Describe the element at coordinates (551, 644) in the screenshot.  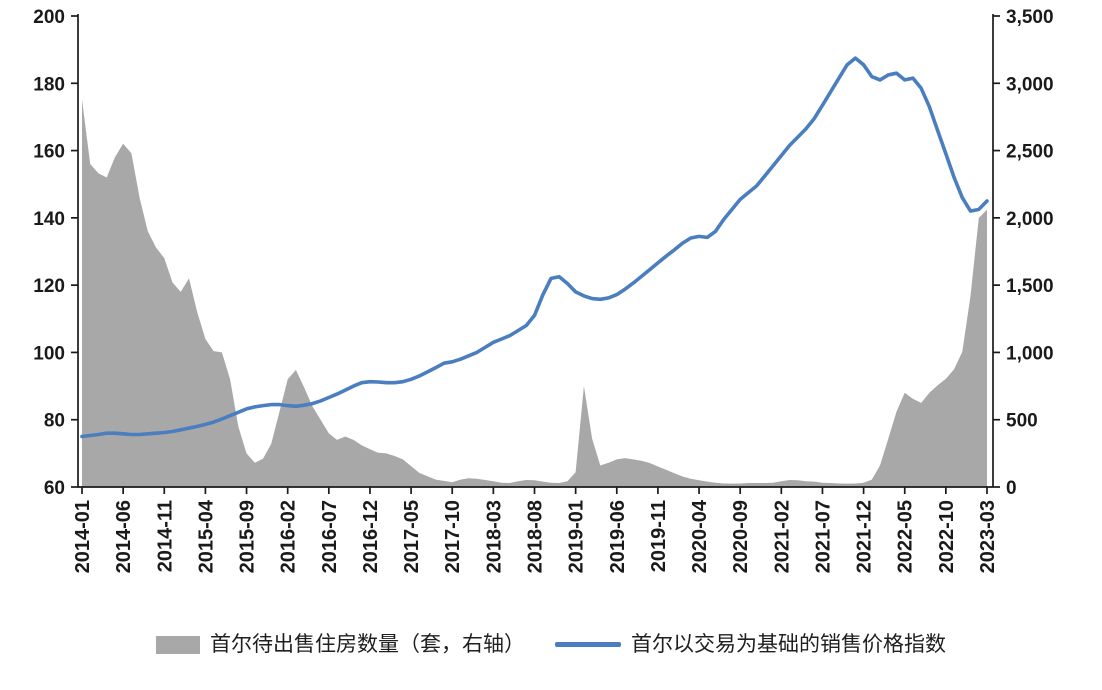
I see `chart-legend: 首尔待出售住房数量（套，右轴） 首尔以交易为基础的销售价格指数` at that location.